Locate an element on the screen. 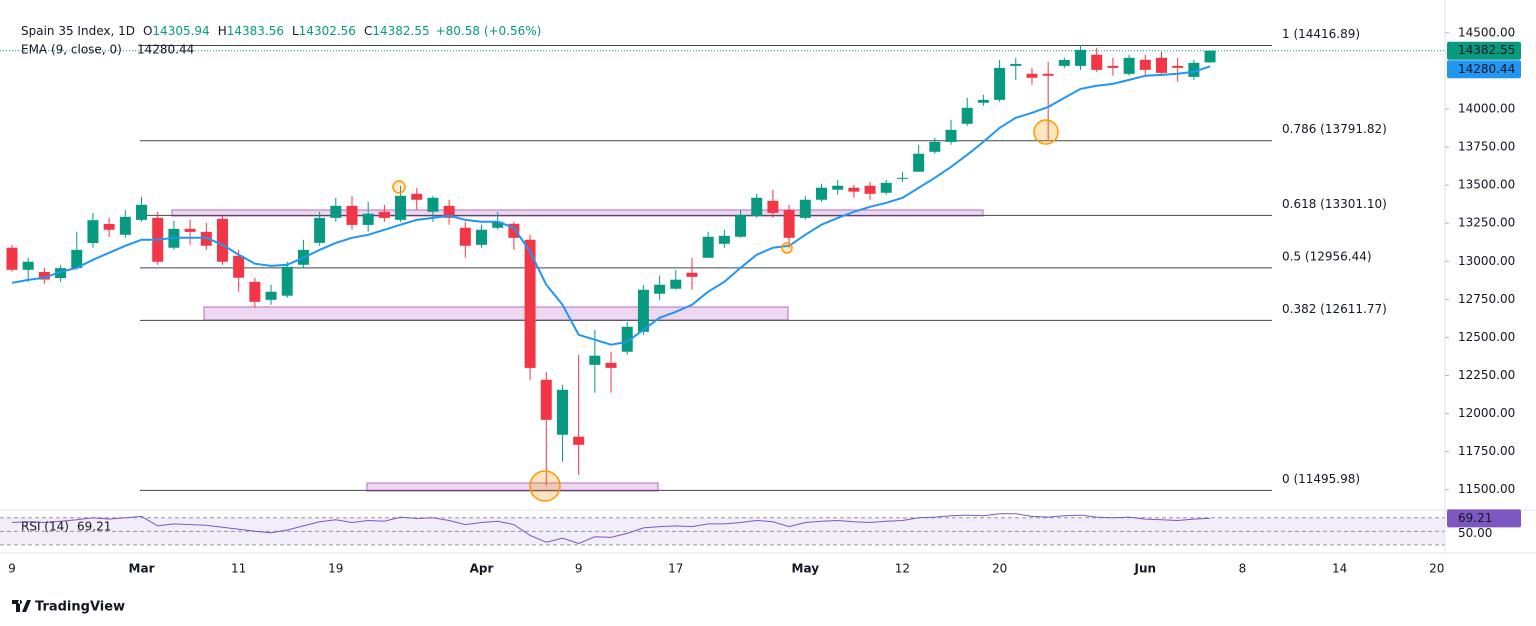 Image resolution: width=1536 pixels, height=626 pixels. rsi-legend-name: RSI (14) is located at coordinates (45, 527).